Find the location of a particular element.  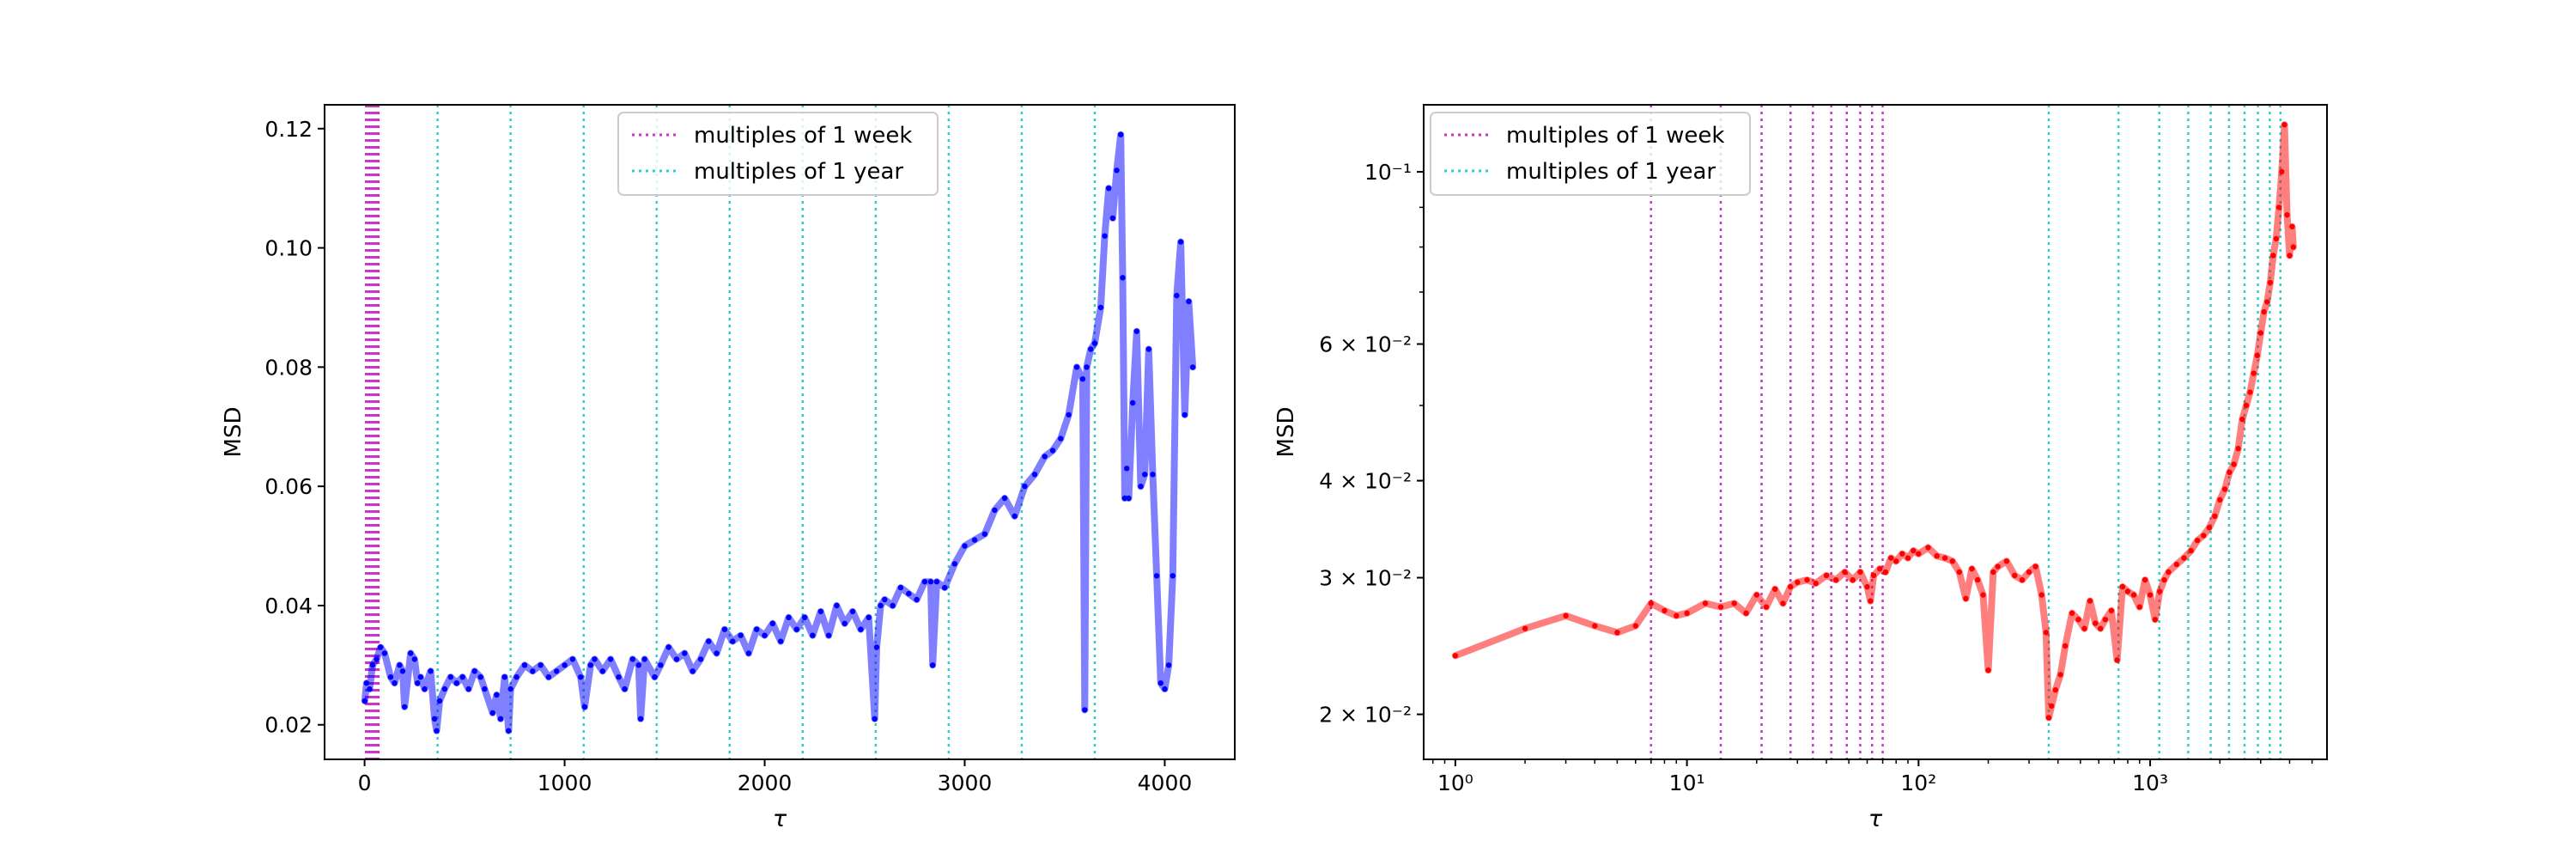

x-tick-label: 10⁰ is located at coordinates (1455, 783).